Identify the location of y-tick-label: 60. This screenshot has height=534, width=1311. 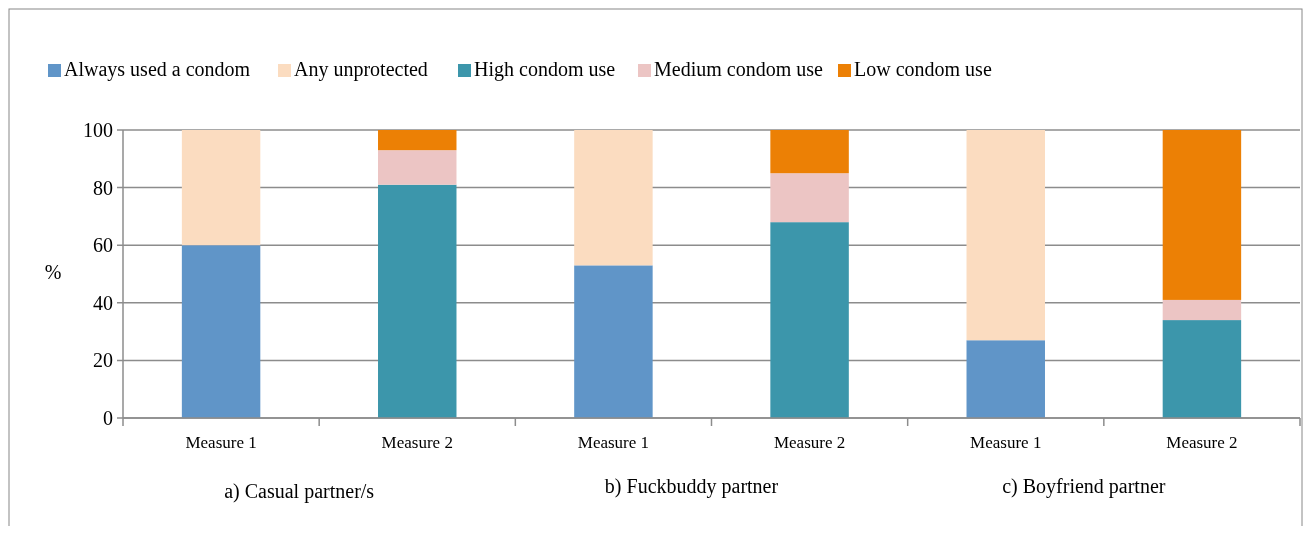
(103, 245).